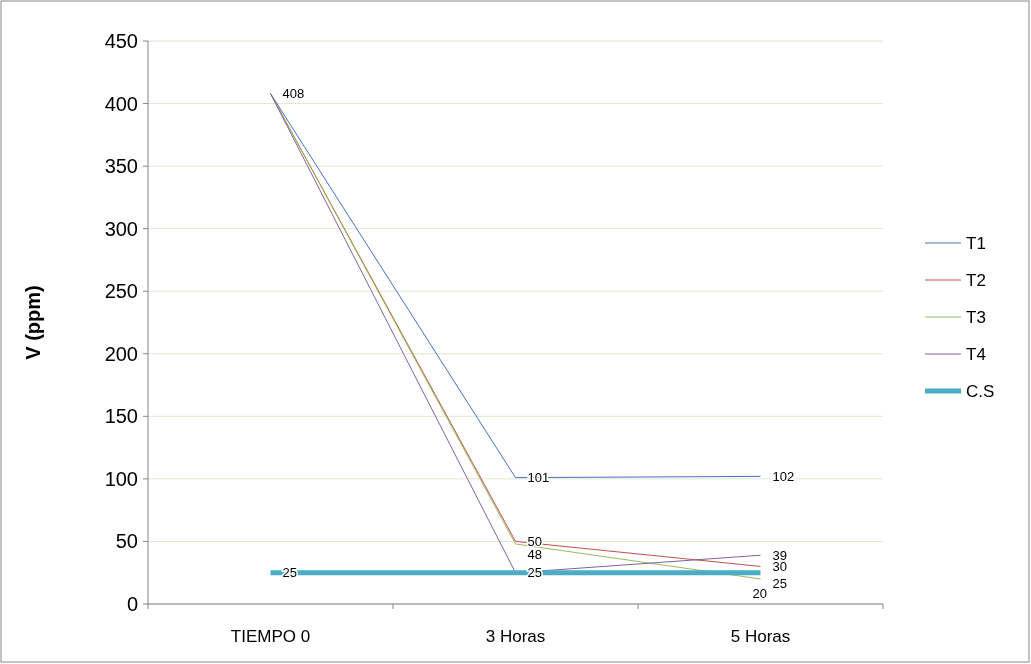 This screenshot has height=664, width=1031. Describe the element at coordinates (976, 243) in the screenshot. I see `legend-label: T1` at that location.